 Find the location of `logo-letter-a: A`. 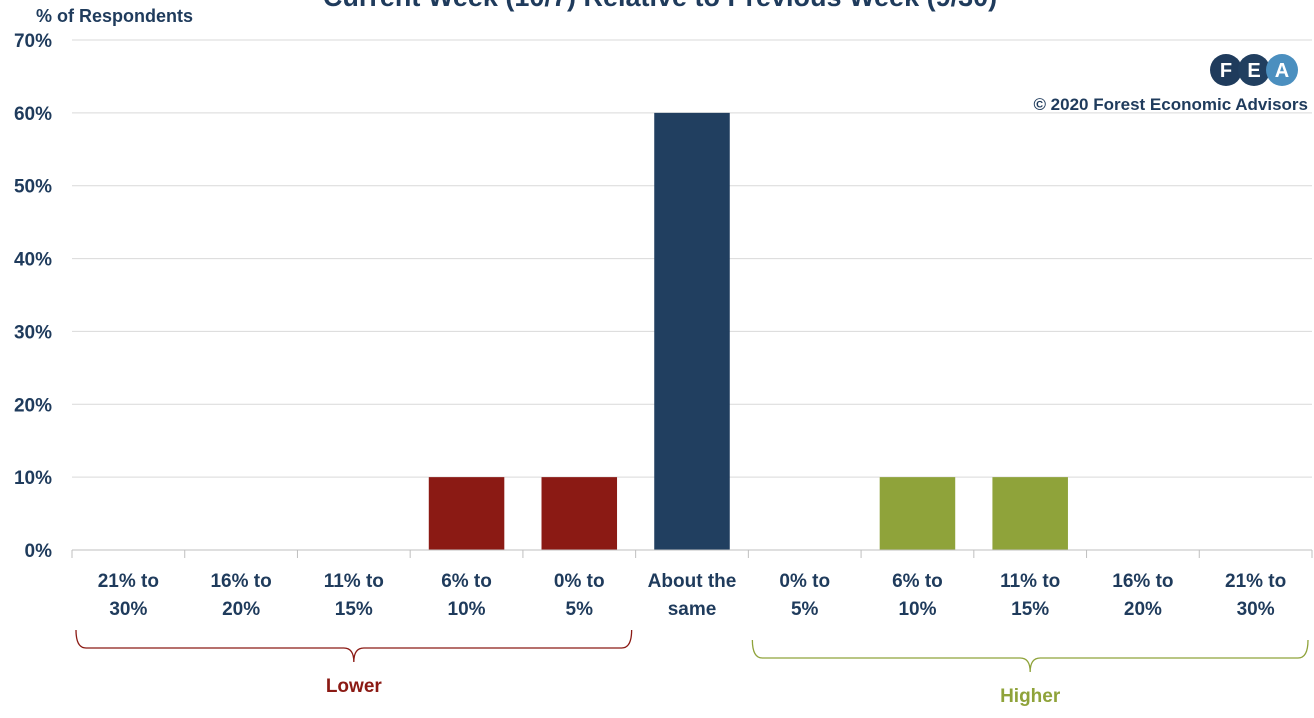

logo-letter-a: A is located at coordinates (1282, 71).